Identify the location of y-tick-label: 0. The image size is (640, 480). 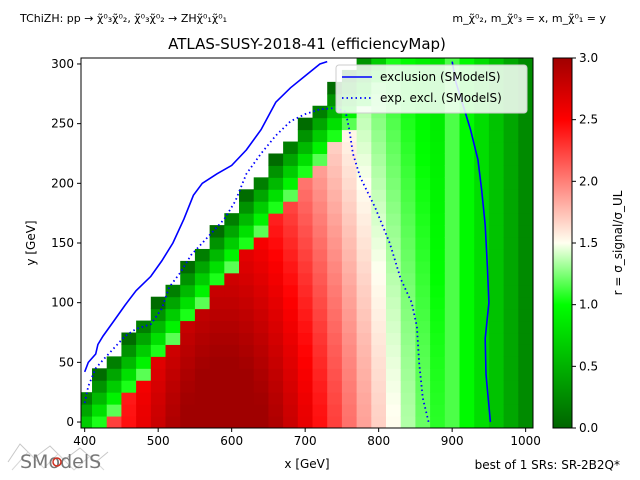
(70, 422).